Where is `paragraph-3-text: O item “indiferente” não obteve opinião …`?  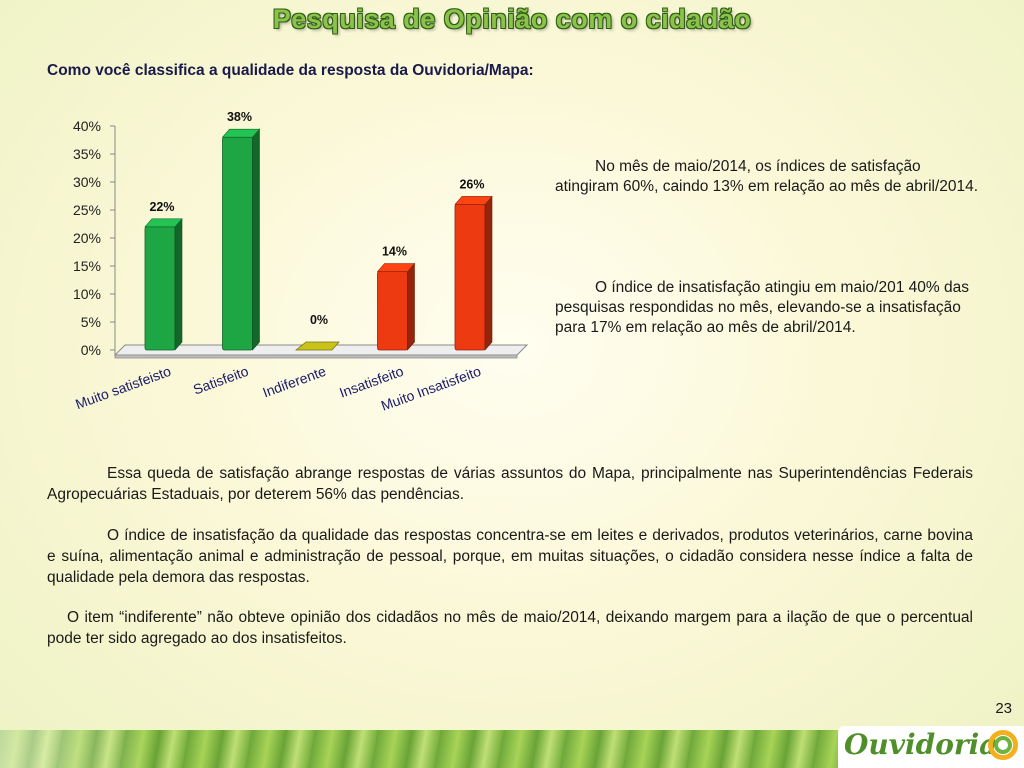
paragraph-3-text: O item “indiferente” não obteve opinião … is located at coordinates (510, 628).